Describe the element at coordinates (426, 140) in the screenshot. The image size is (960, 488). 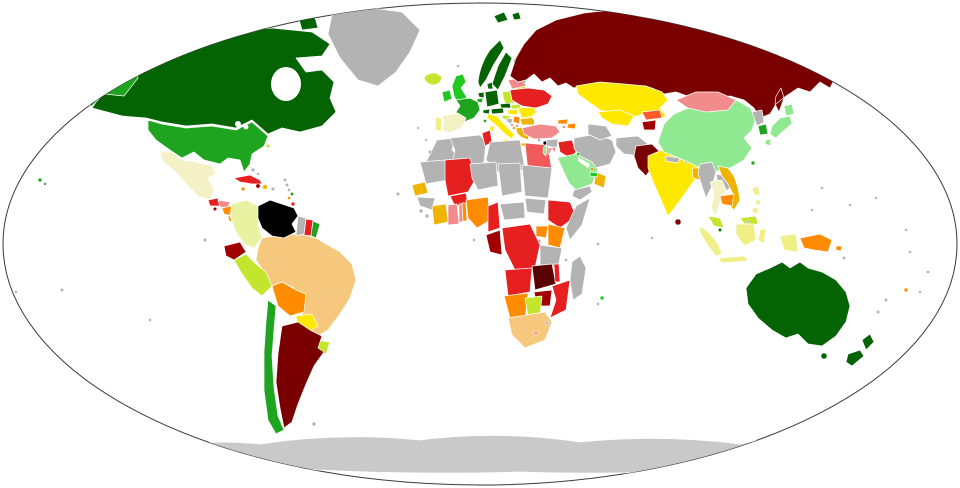
I see `region-madeira` at that location.